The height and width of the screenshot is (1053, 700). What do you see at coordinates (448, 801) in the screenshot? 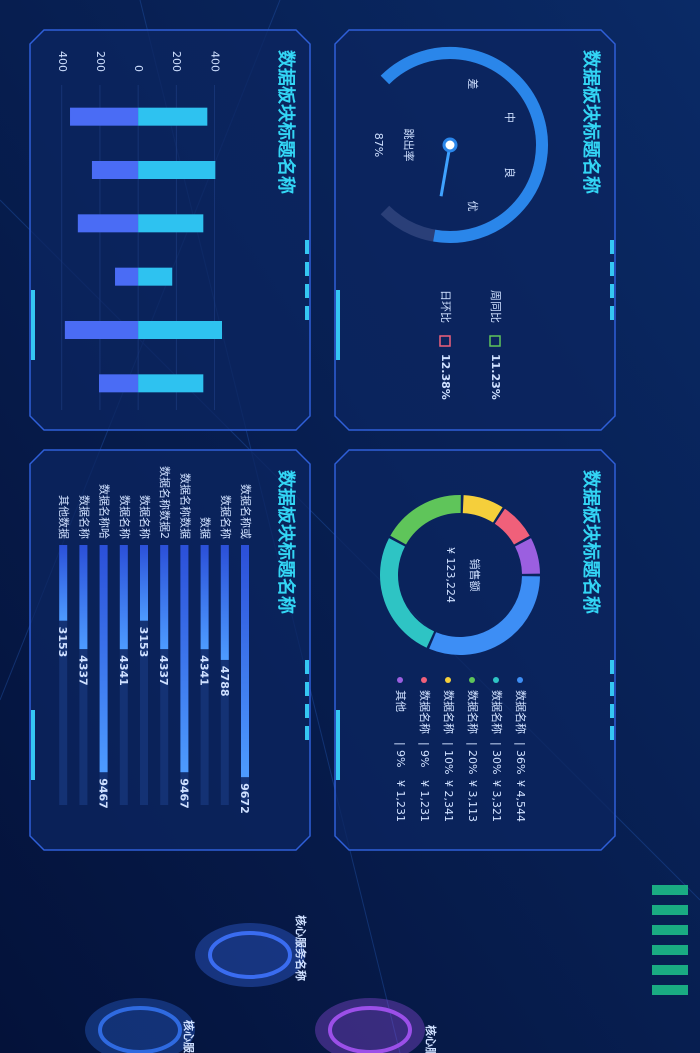
I see `legend-amount: ¥ 2,341` at bounding box center [448, 801].